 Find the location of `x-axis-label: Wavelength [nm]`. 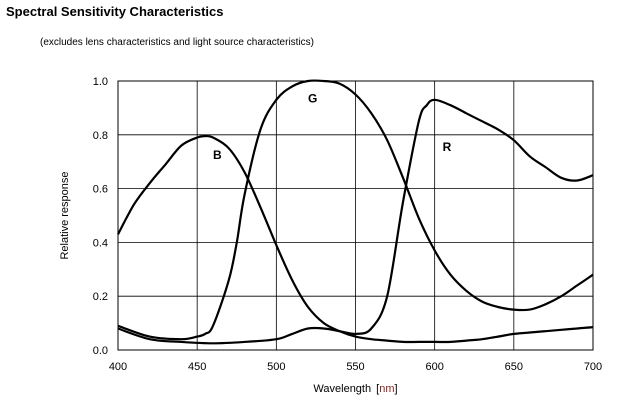

x-axis-label: Wavelength [nm] is located at coordinates (355, 389).